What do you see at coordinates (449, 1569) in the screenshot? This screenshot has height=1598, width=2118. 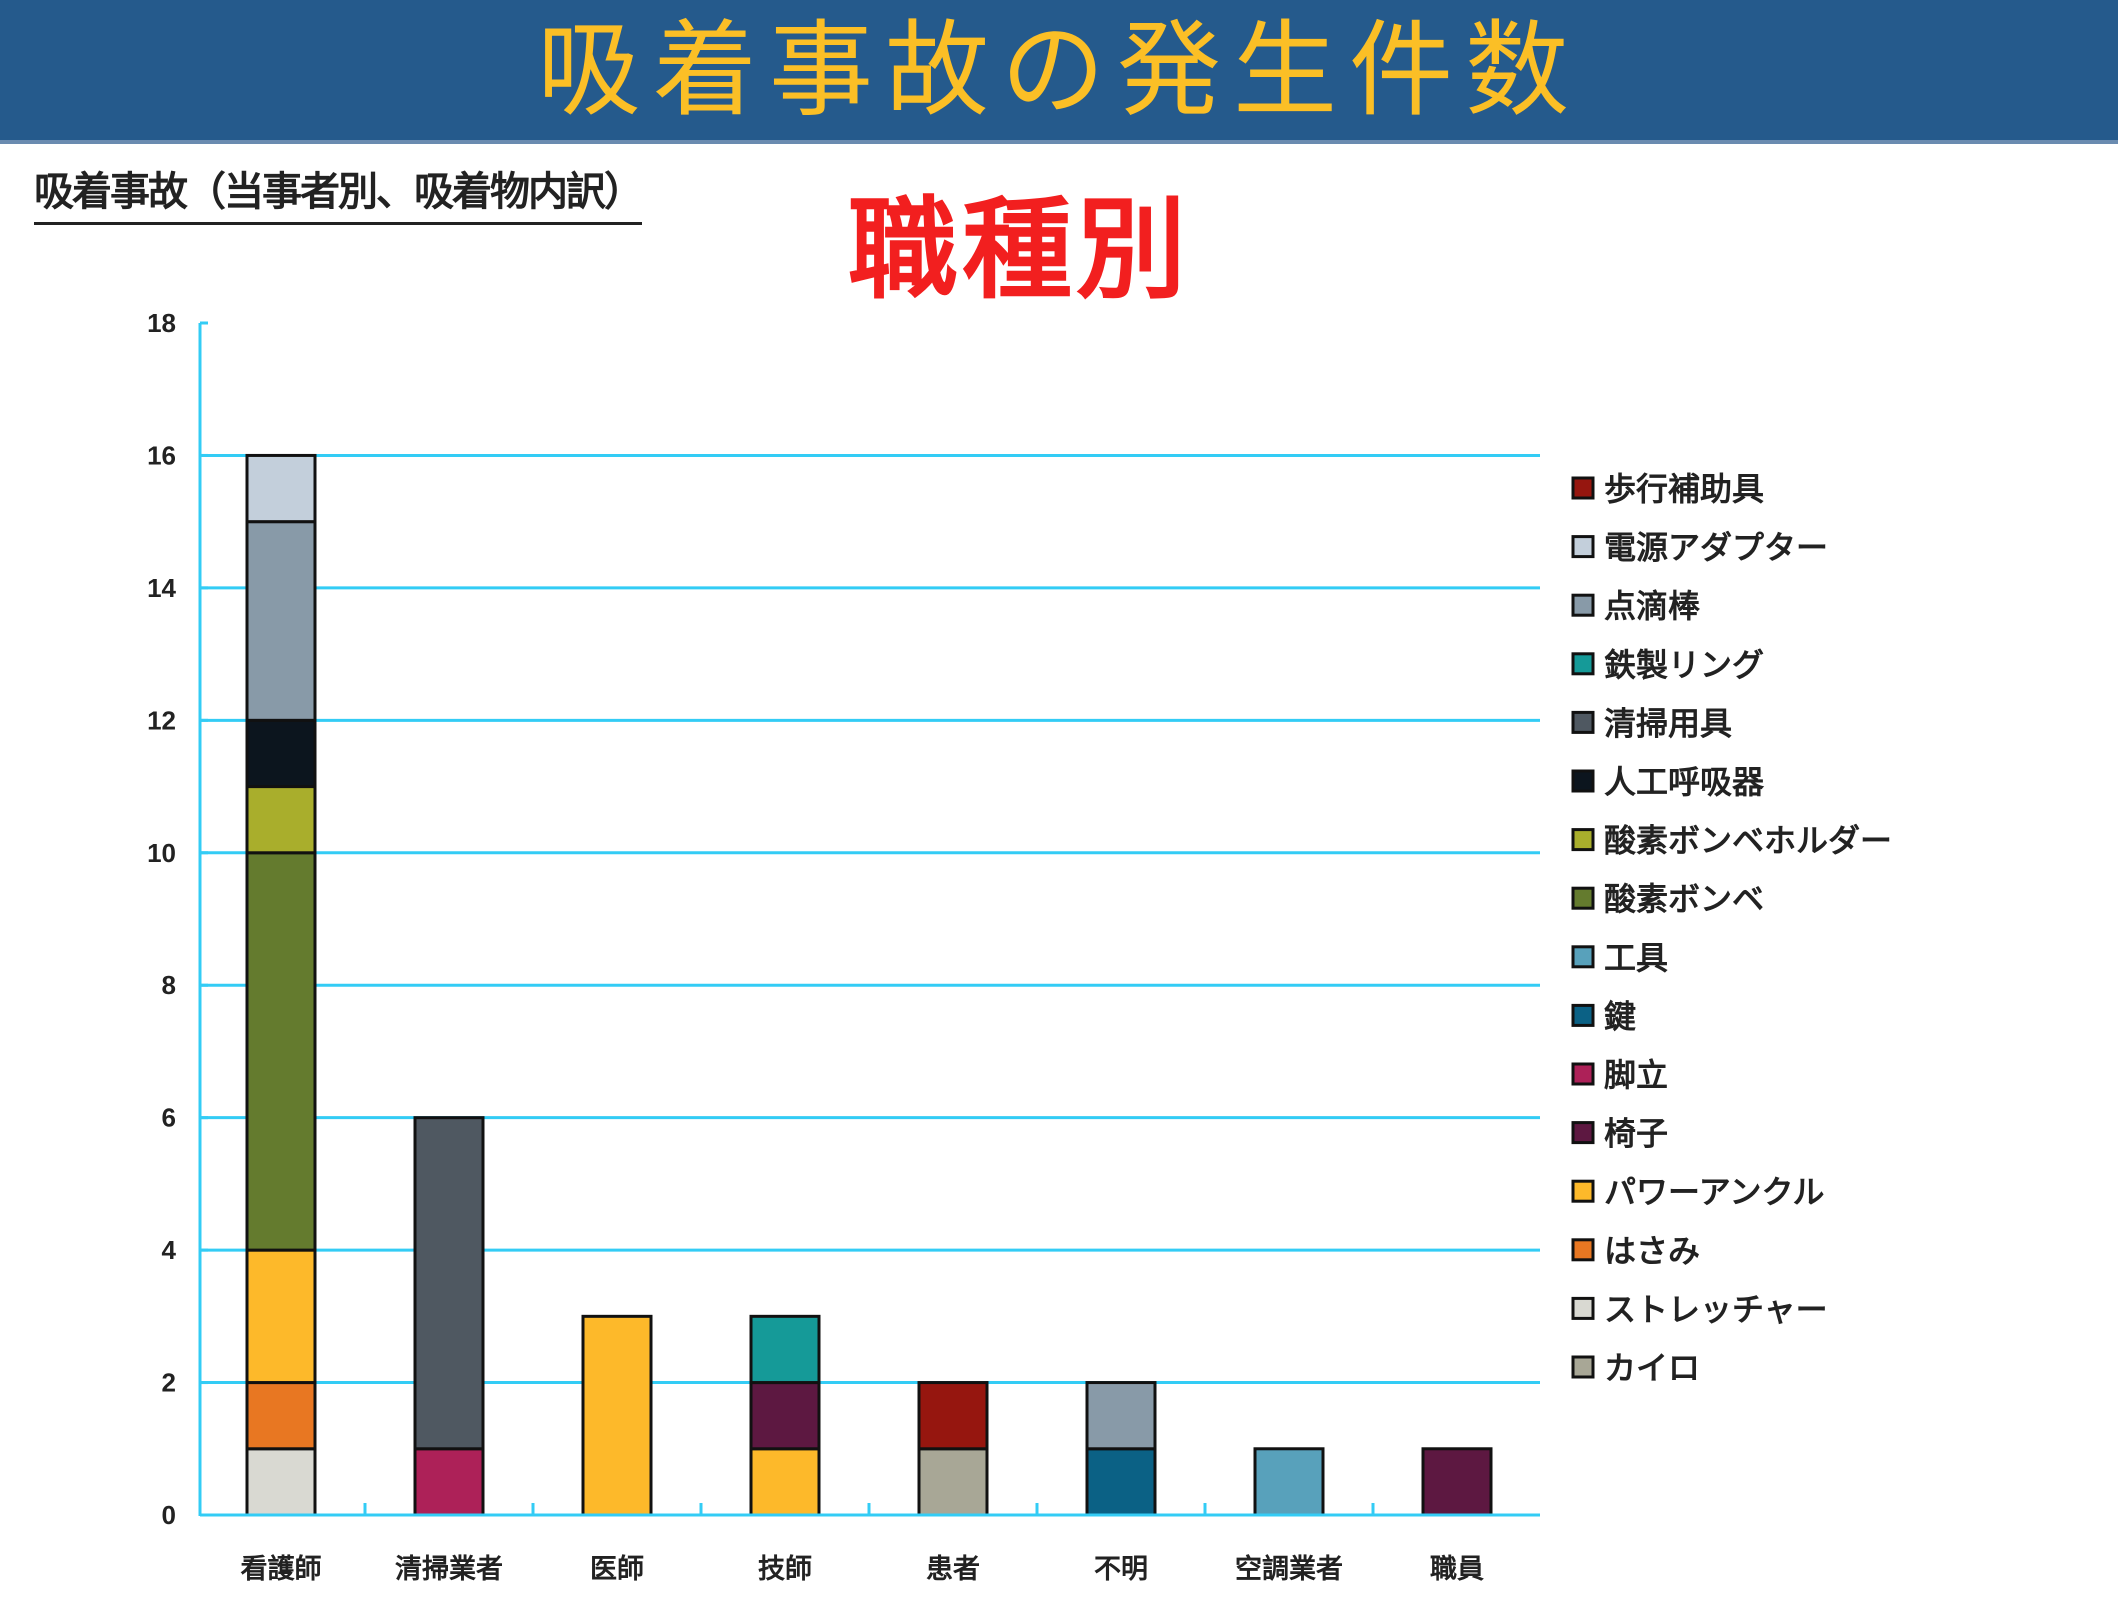 I see `x-tick-label: 清掃業者` at bounding box center [449, 1569].